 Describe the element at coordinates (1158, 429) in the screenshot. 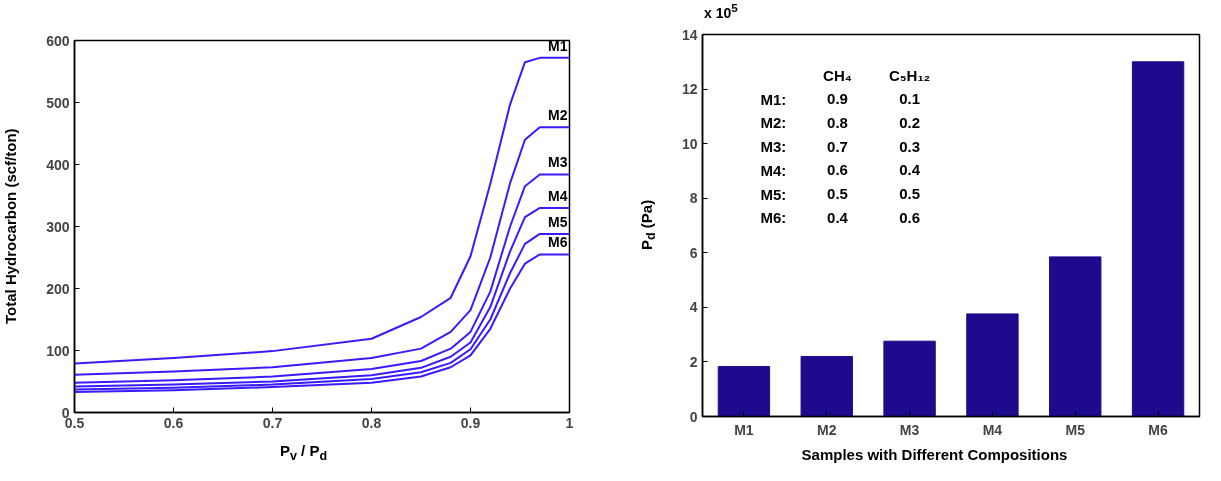

I see `x-tick-label: M6` at that location.